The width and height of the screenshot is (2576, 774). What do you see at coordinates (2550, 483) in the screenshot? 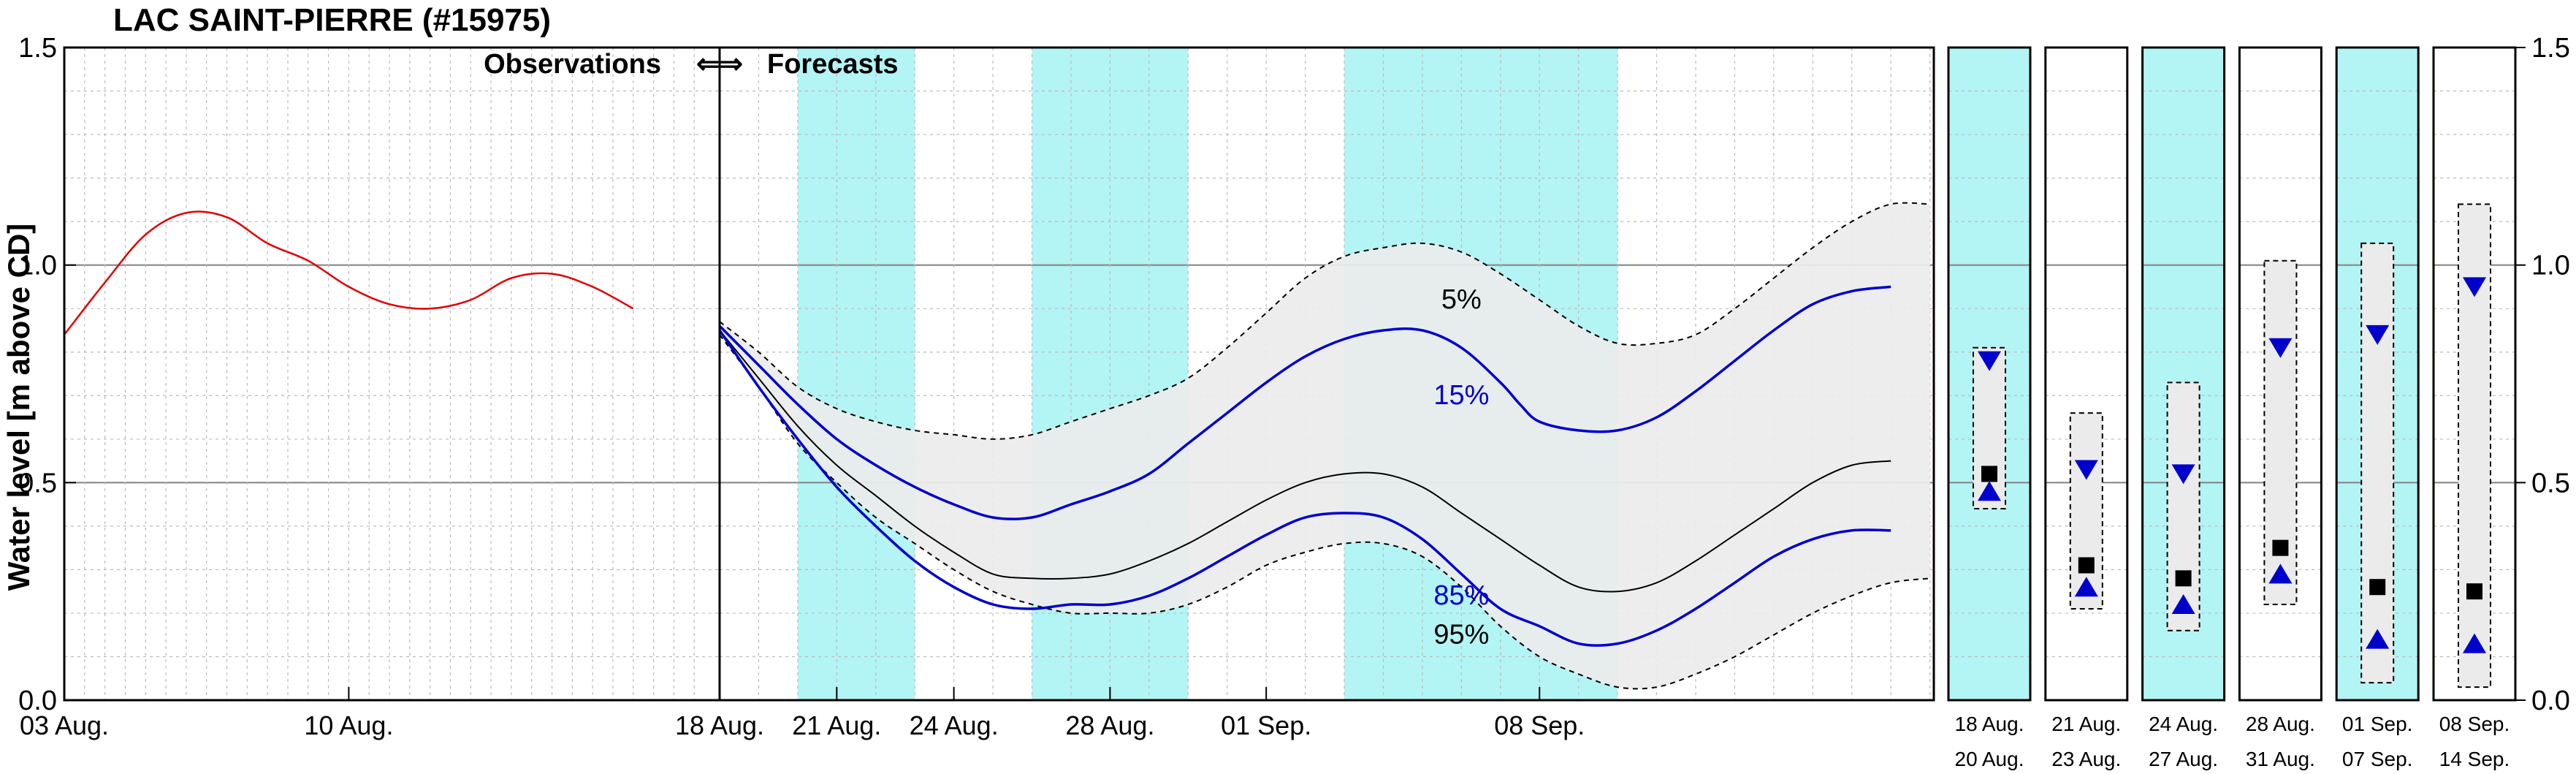
I see `y-tick-label-right: 0.5` at bounding box center [2550, 483].